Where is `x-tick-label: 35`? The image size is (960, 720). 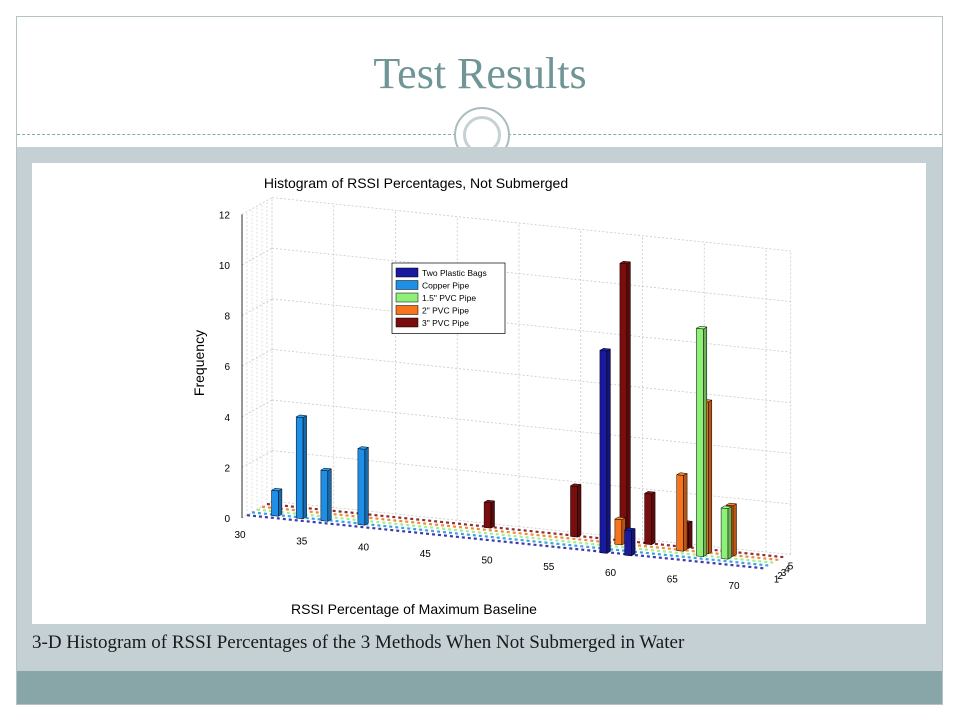 x-tick-label: 35 is located at coordinates (302, 541).